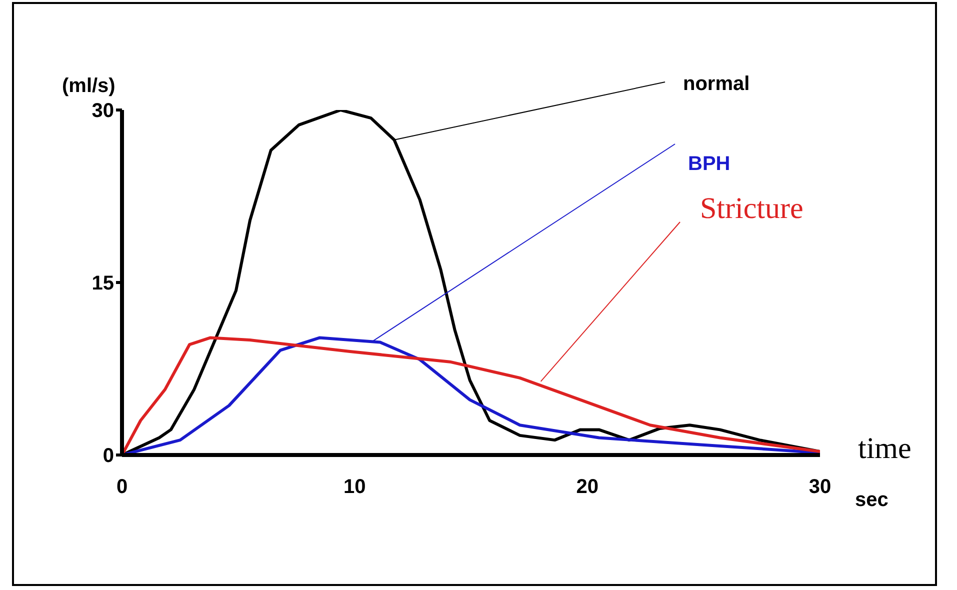  What do you see at coordinates (122, 487) in the screenshot?
I see `x-tick-label: 0` at bounding box center [122, 487].